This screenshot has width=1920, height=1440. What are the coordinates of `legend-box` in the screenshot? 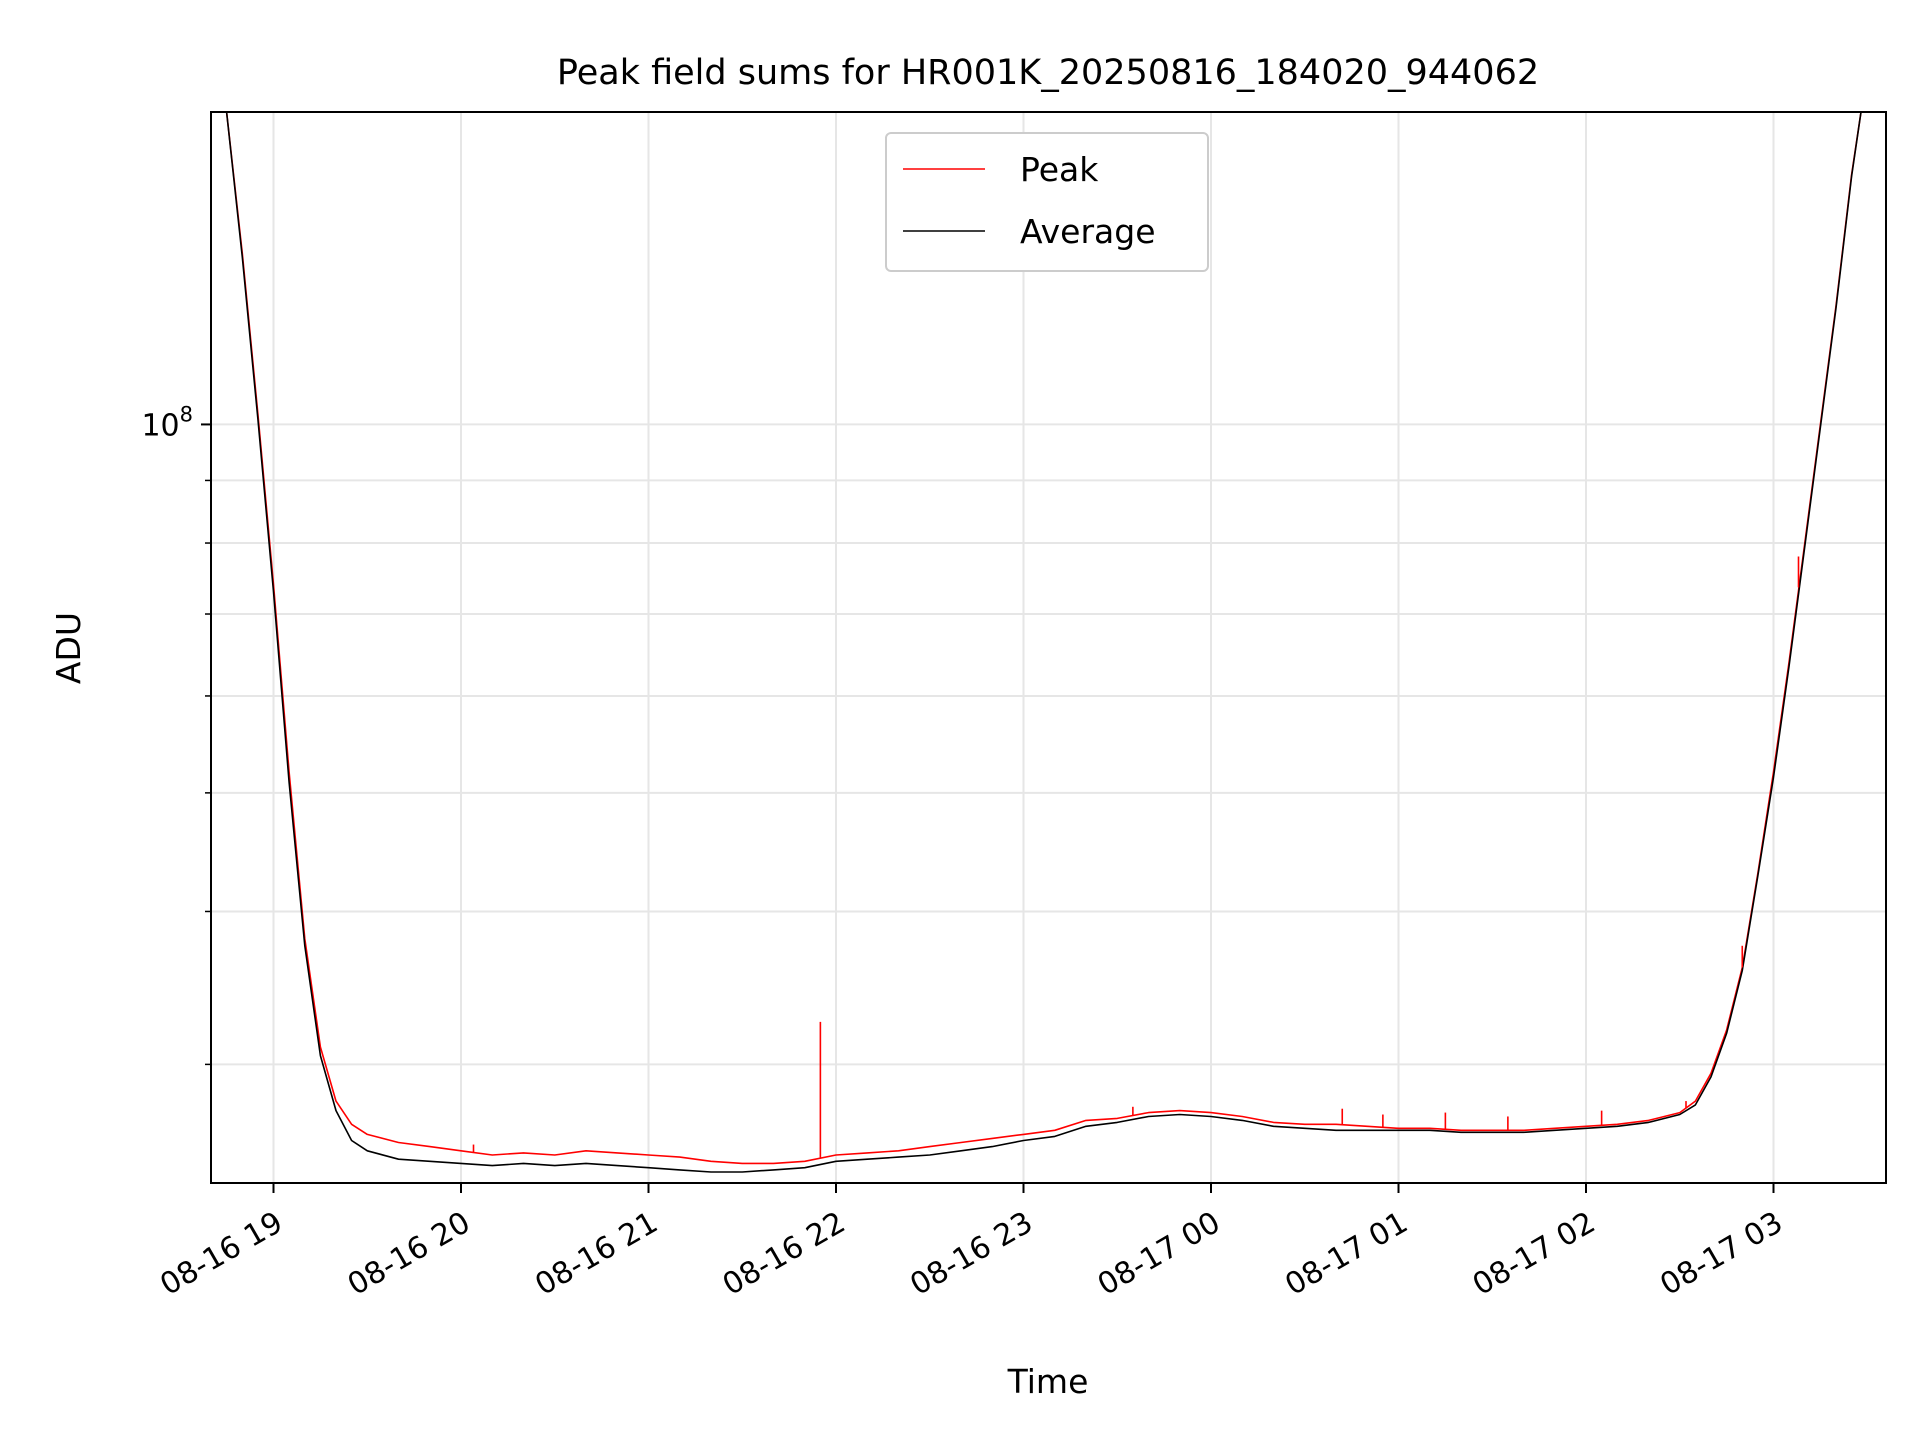 It's located at (1047, 202).